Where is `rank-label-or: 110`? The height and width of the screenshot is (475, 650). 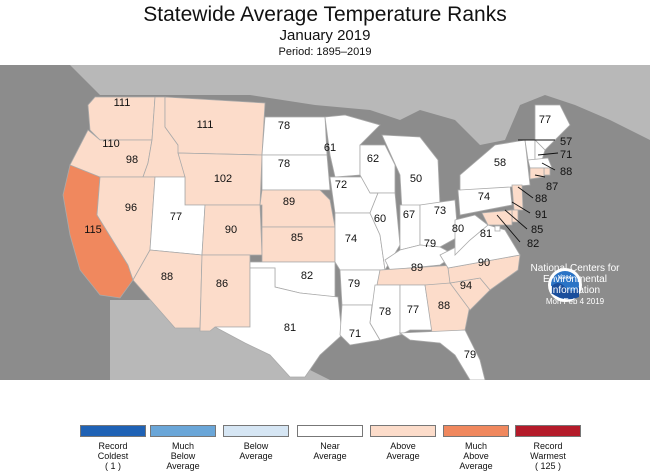 rank-label-or: 110 is located at coordinates (111, 144).